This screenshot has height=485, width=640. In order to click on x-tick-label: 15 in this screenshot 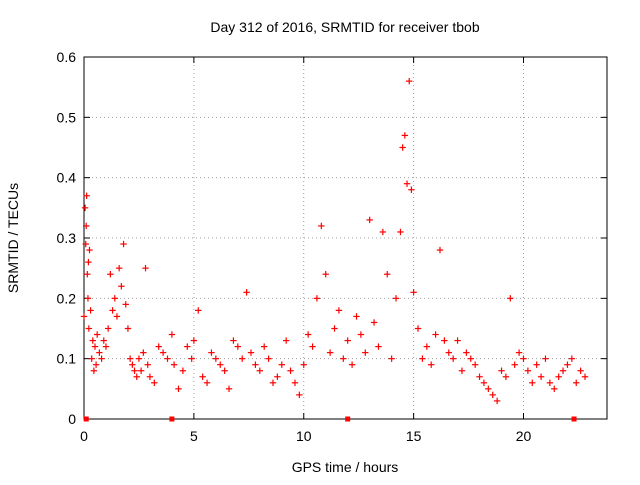, I will do `click(414, 436)`.